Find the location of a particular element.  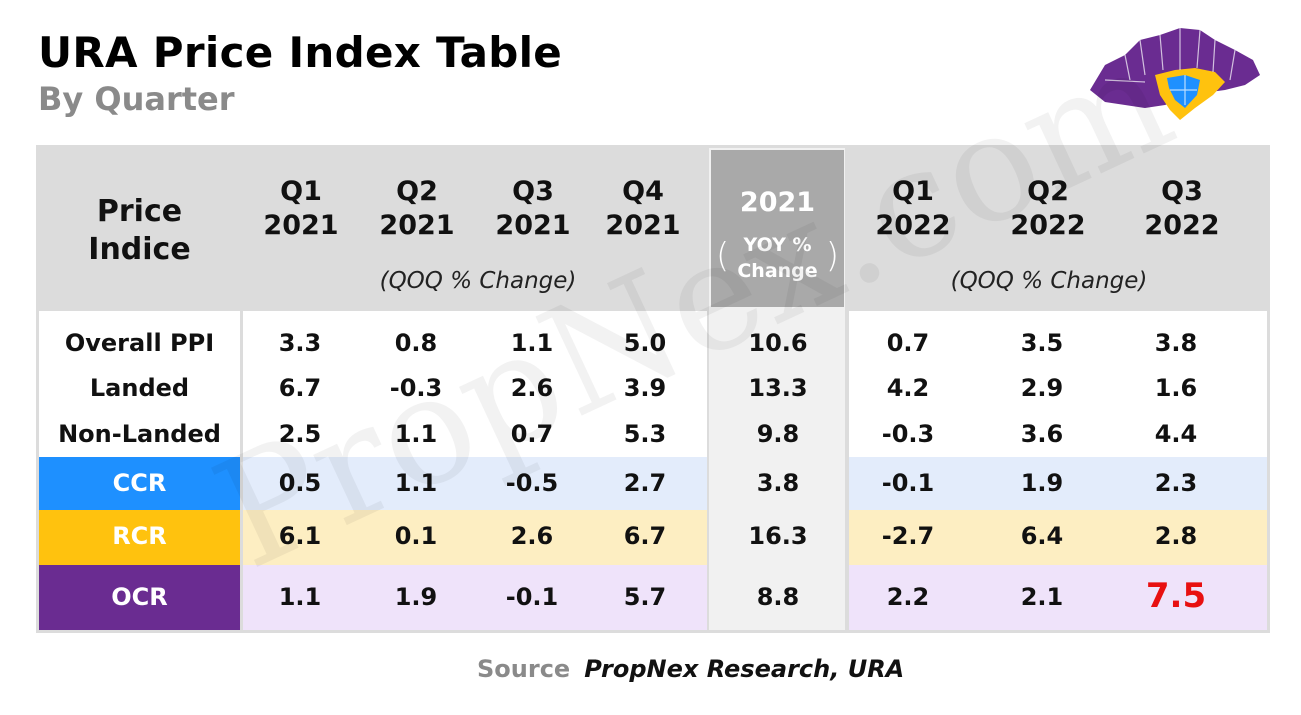

rcr-label-band is located at coordinates (139, 537).